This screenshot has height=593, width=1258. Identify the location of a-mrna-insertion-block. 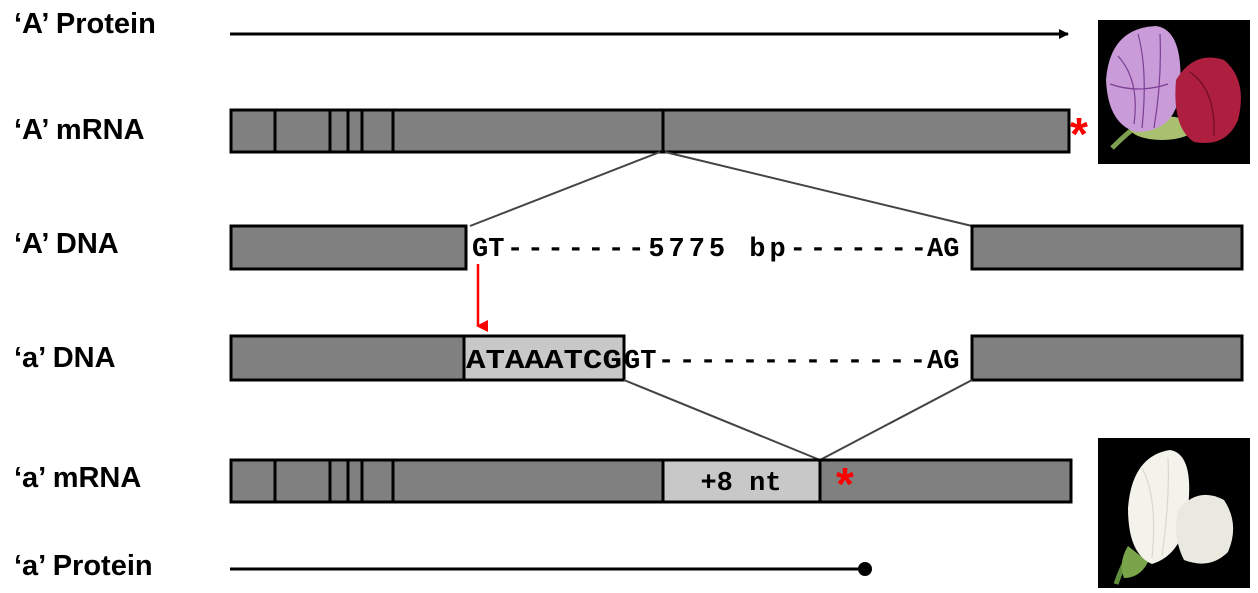
(741, 481).